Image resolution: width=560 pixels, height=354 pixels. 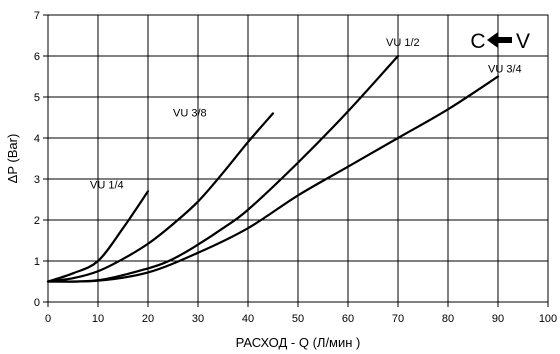 I want to click on x-tick-label: 20, so click(x=148, y=319).